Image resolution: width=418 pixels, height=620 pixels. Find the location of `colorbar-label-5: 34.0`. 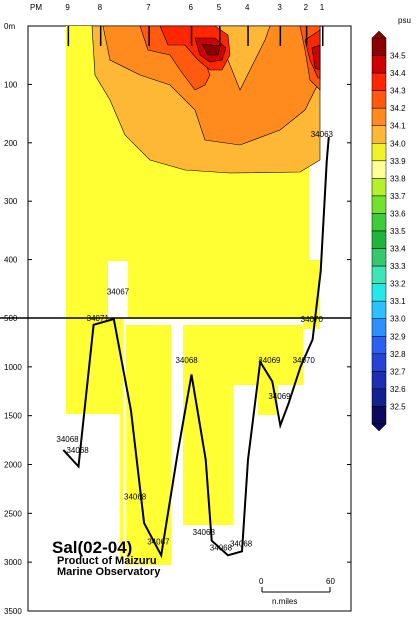

colorbar-label-5: 34.0 is located at coordinates (398, 143).